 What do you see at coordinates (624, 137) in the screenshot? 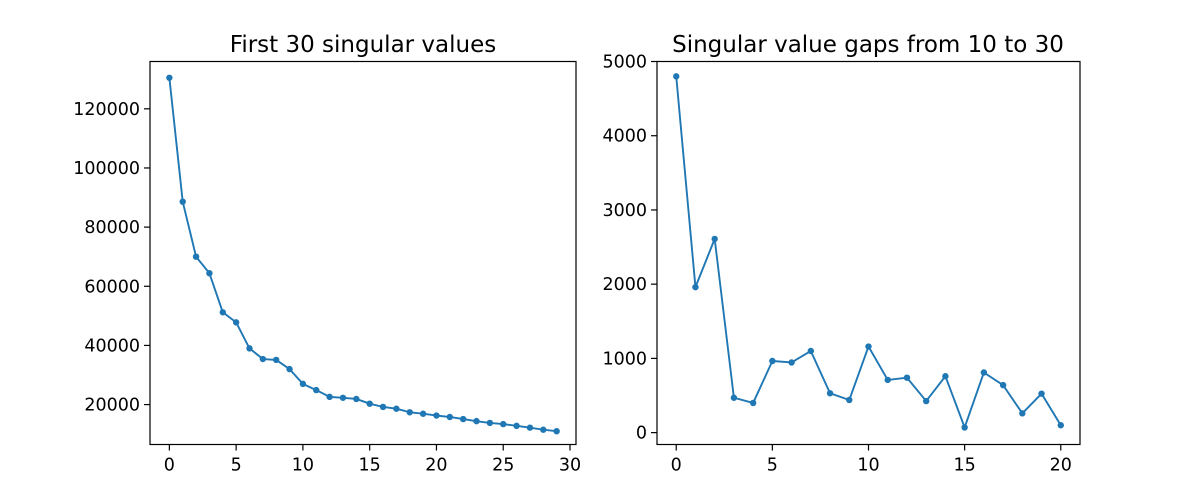
I see `y-tick-label: 4000` at bounding box center [624, 137].